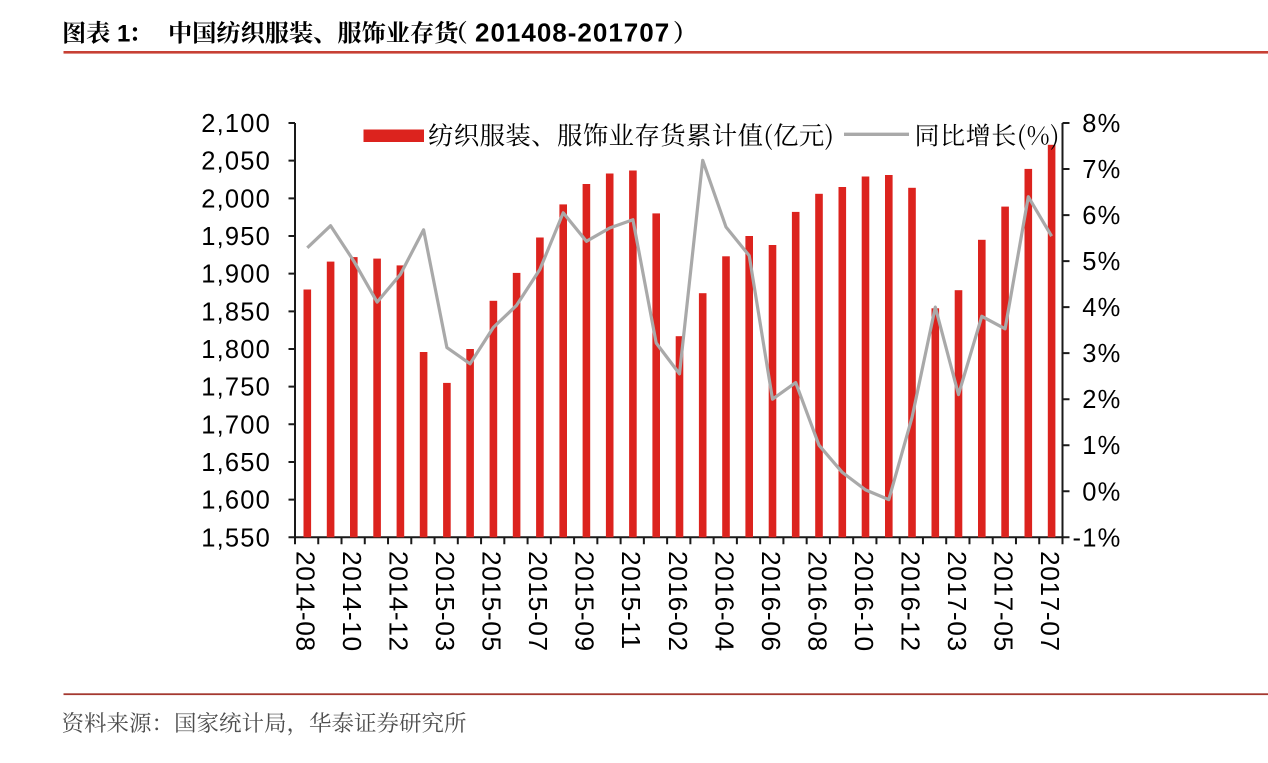 The image size is (1268, 763). I want to click on svg-text: 2,100, so click(236, 124).